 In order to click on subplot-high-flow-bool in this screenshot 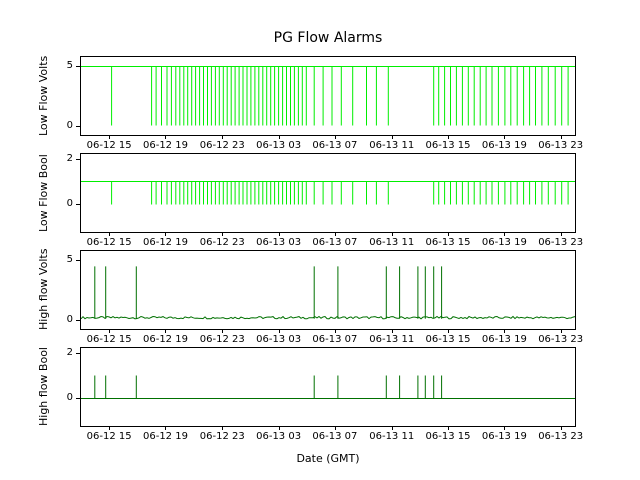, I will do `click(328, 387)`.